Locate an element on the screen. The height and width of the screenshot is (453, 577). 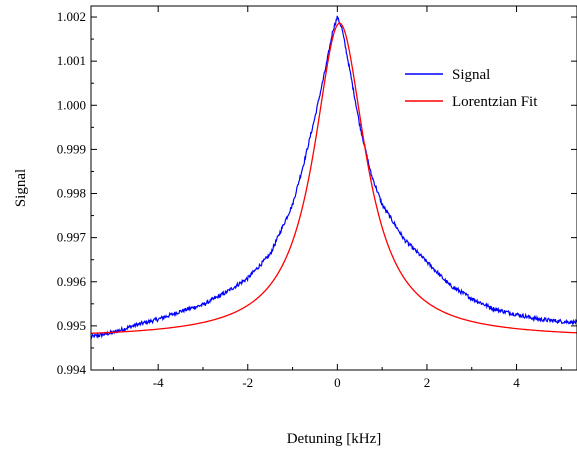
legend-label: Lorentzian Fit is located at coordinates (495, 102).